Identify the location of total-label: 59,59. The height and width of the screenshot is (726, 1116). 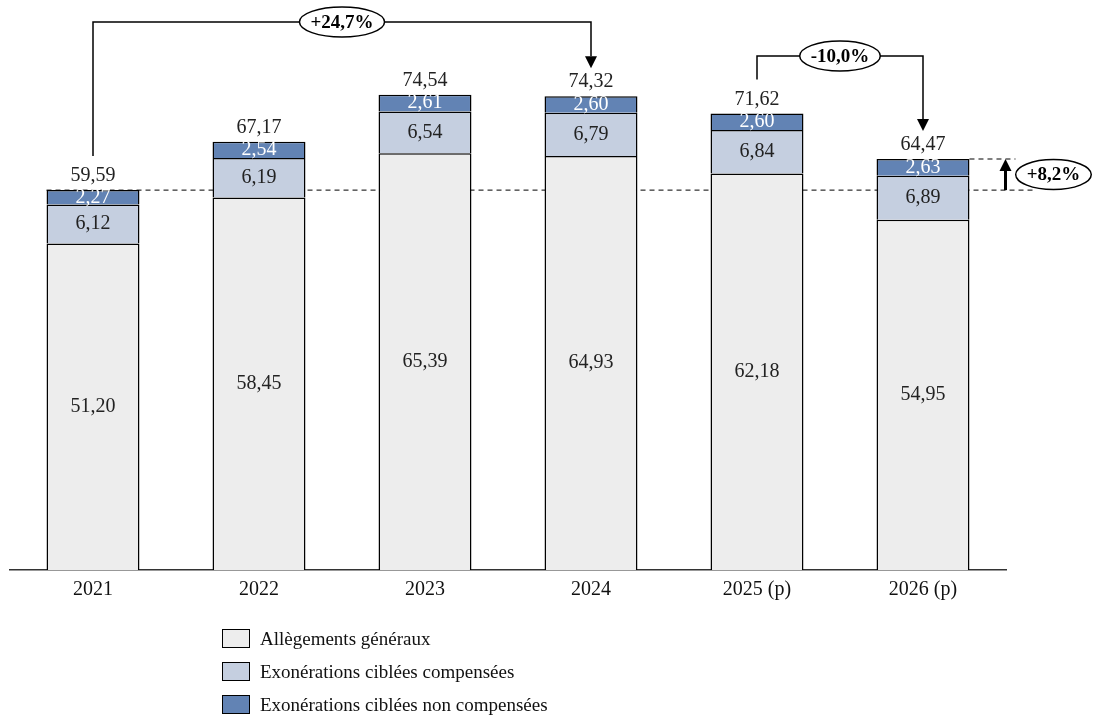
(93, 174).